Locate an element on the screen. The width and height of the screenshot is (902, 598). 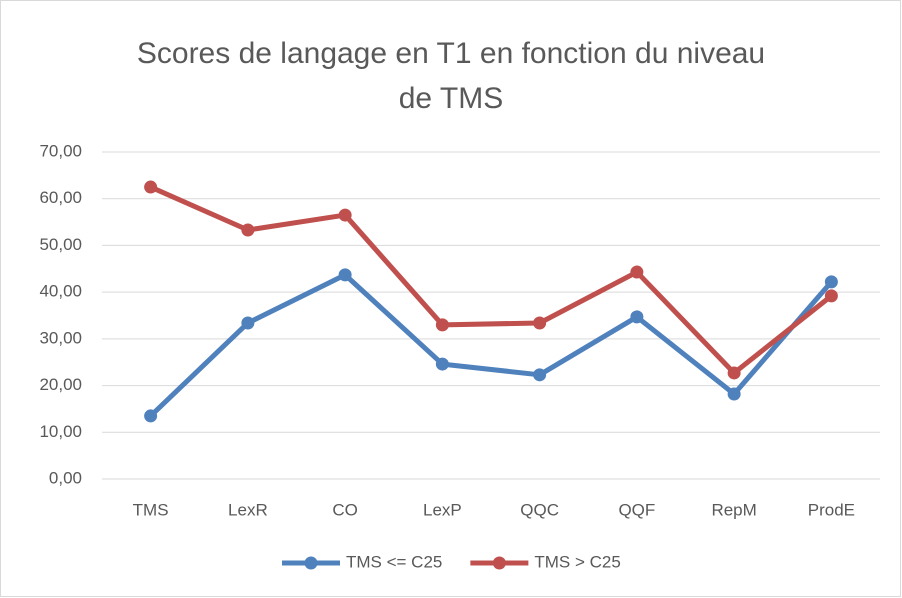
y-tick-label: 70,00 is located at coordinates (60, 150).